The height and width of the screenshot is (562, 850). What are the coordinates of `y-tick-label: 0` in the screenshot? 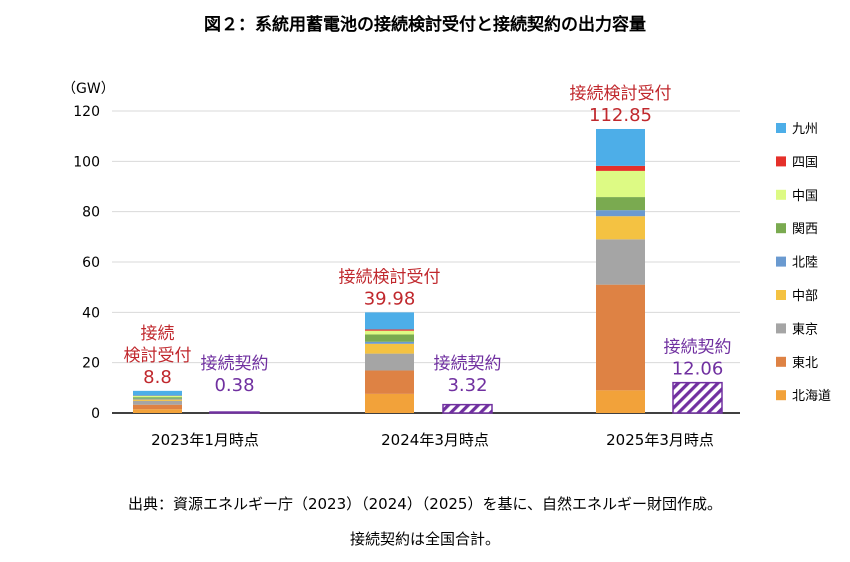 It's located at (95, 414).